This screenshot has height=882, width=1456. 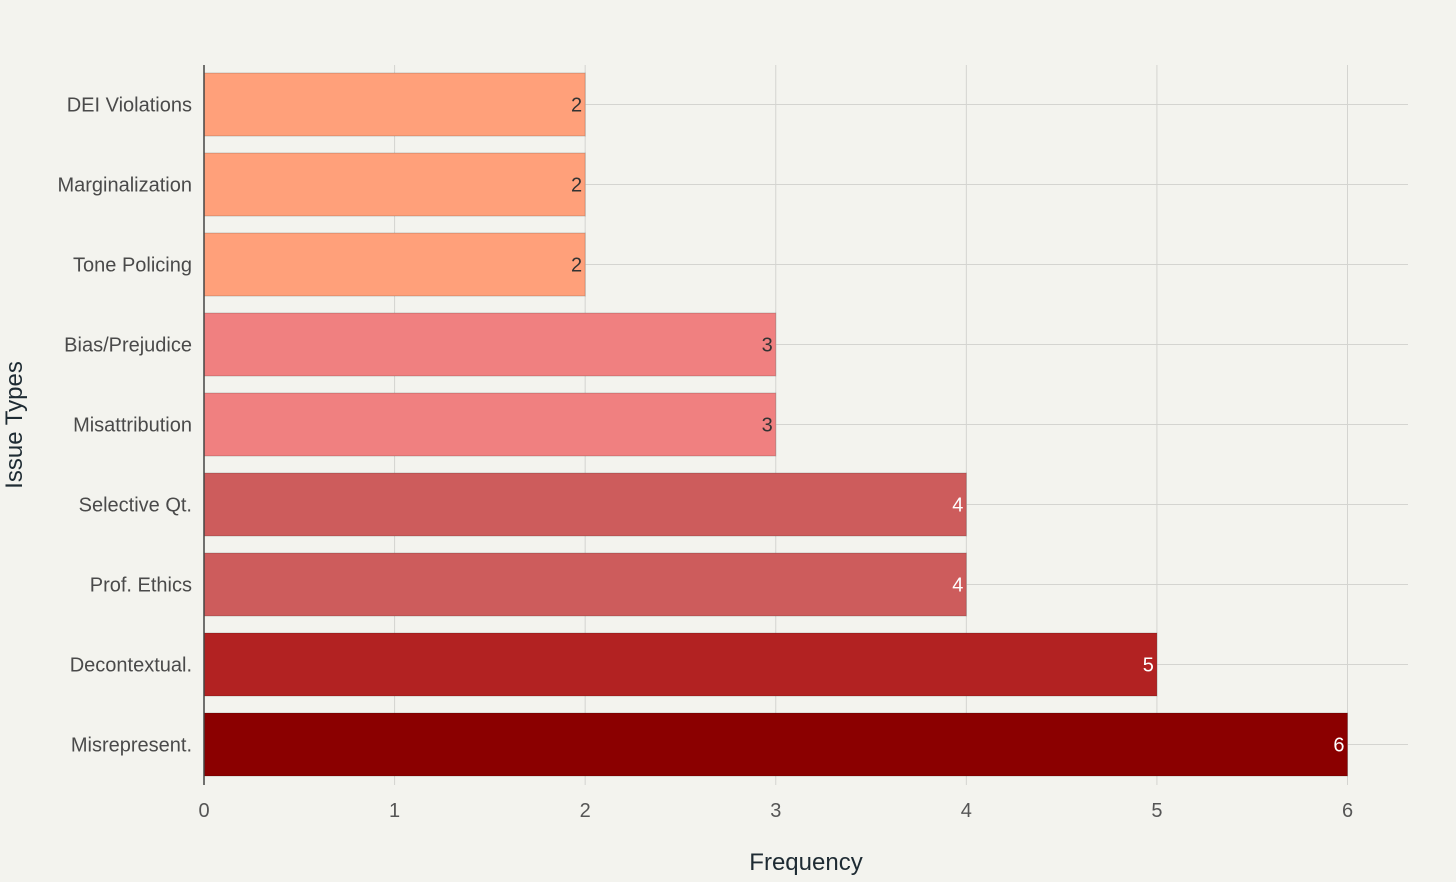 I want to click on category-label: DEI Violations, so click(x=129, y=106).